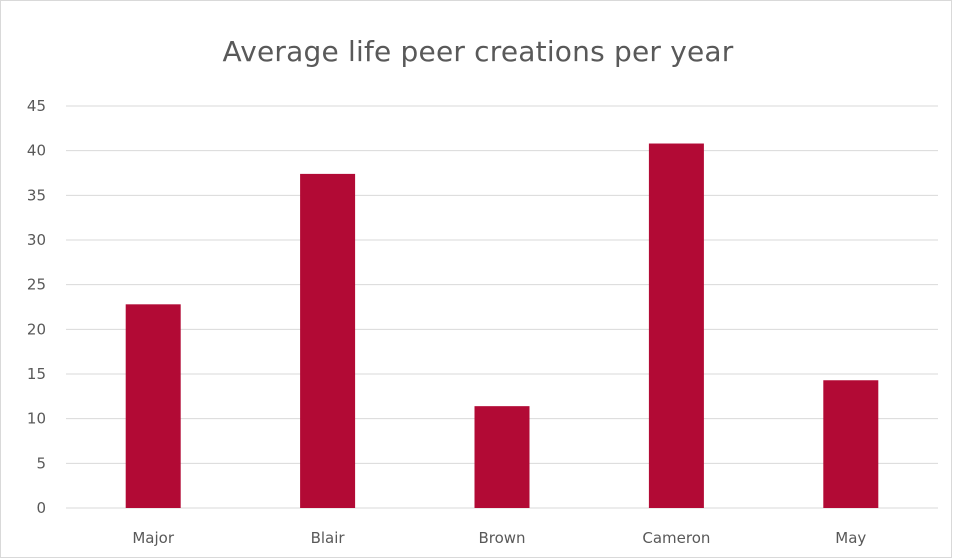 The width and height of the screenshot is (954, 560). I want to click on x-tick-label-cameron: Cameron, so click(676, 538).